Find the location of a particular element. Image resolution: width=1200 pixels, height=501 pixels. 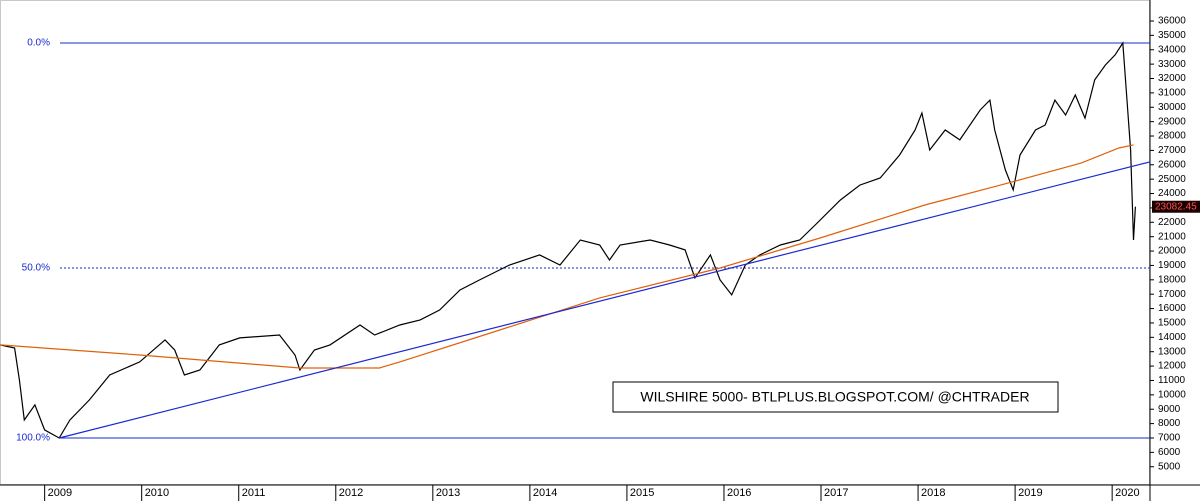

y-tick-label: 31000 is located at coordinates (1172, 93).